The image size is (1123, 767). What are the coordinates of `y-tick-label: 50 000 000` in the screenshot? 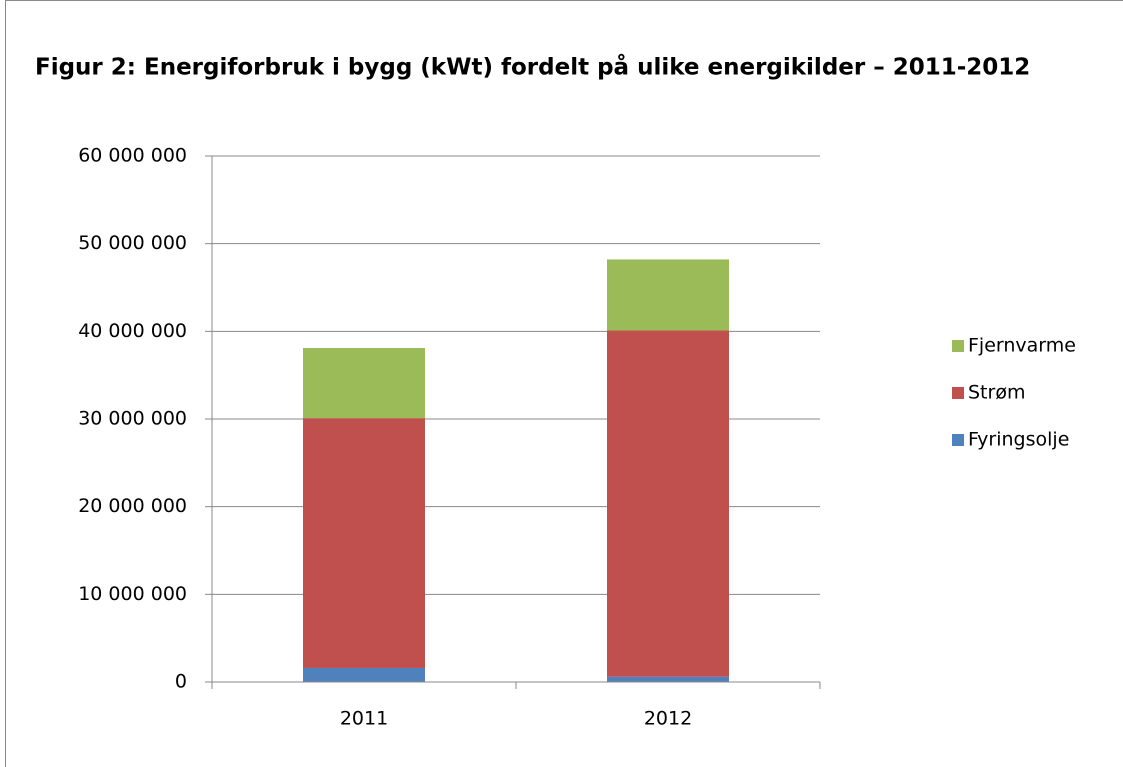 It's located at (132, 243).